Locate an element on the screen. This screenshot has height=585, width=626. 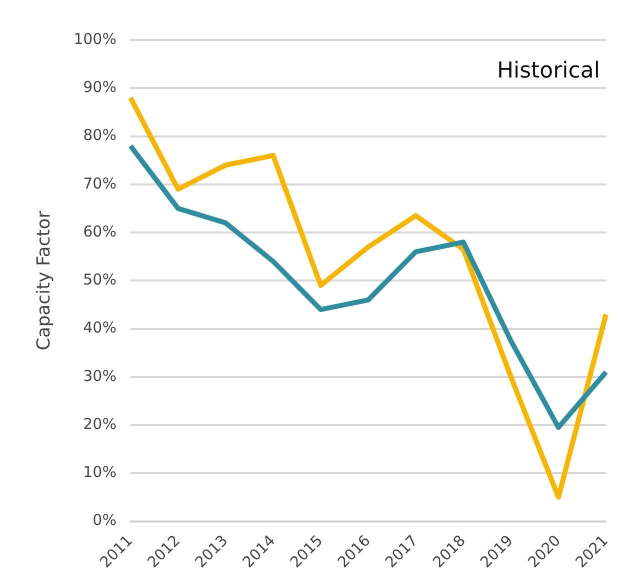
y-tick-label: 30% is located at coordinates (99, 375).